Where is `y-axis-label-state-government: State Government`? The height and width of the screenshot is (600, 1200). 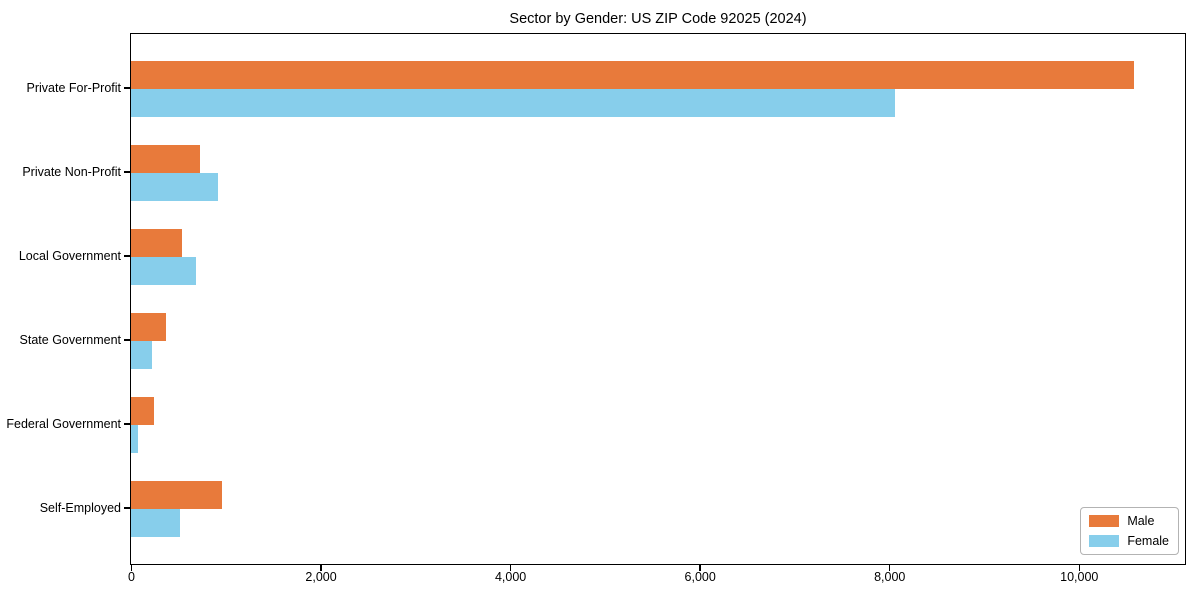 y-axis-label-state-government: State Government is located at coordinates (70, 340).